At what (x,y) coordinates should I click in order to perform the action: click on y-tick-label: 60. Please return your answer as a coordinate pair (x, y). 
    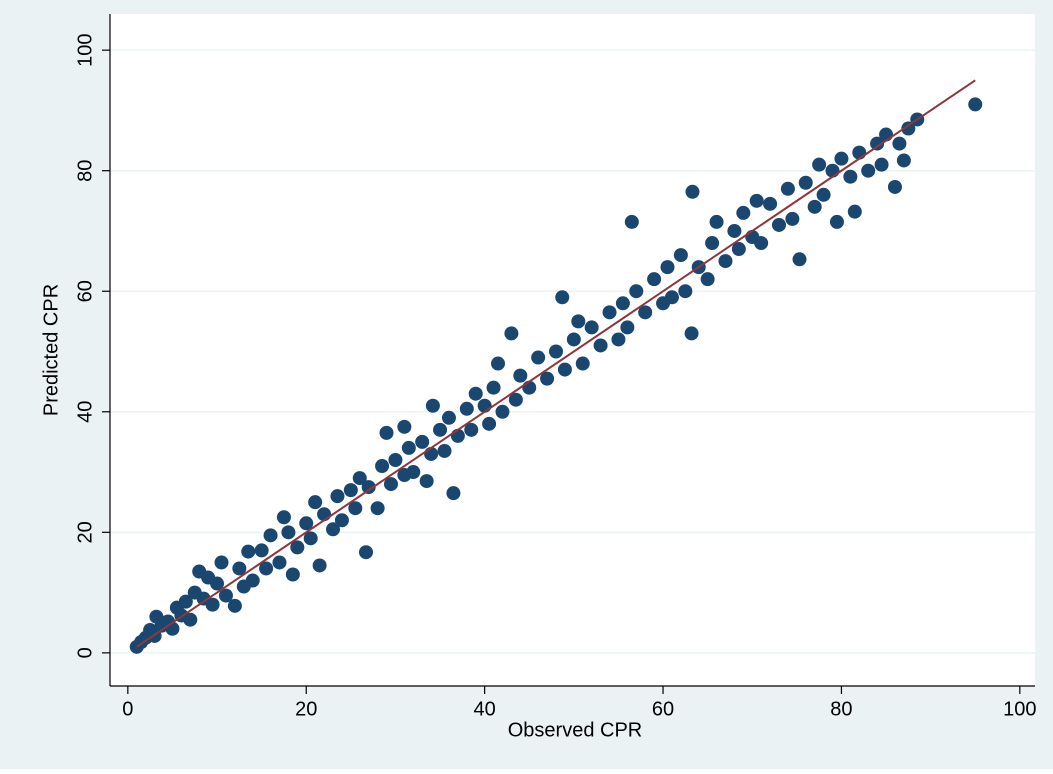
    Looking at the image, I should click on (85, 291).